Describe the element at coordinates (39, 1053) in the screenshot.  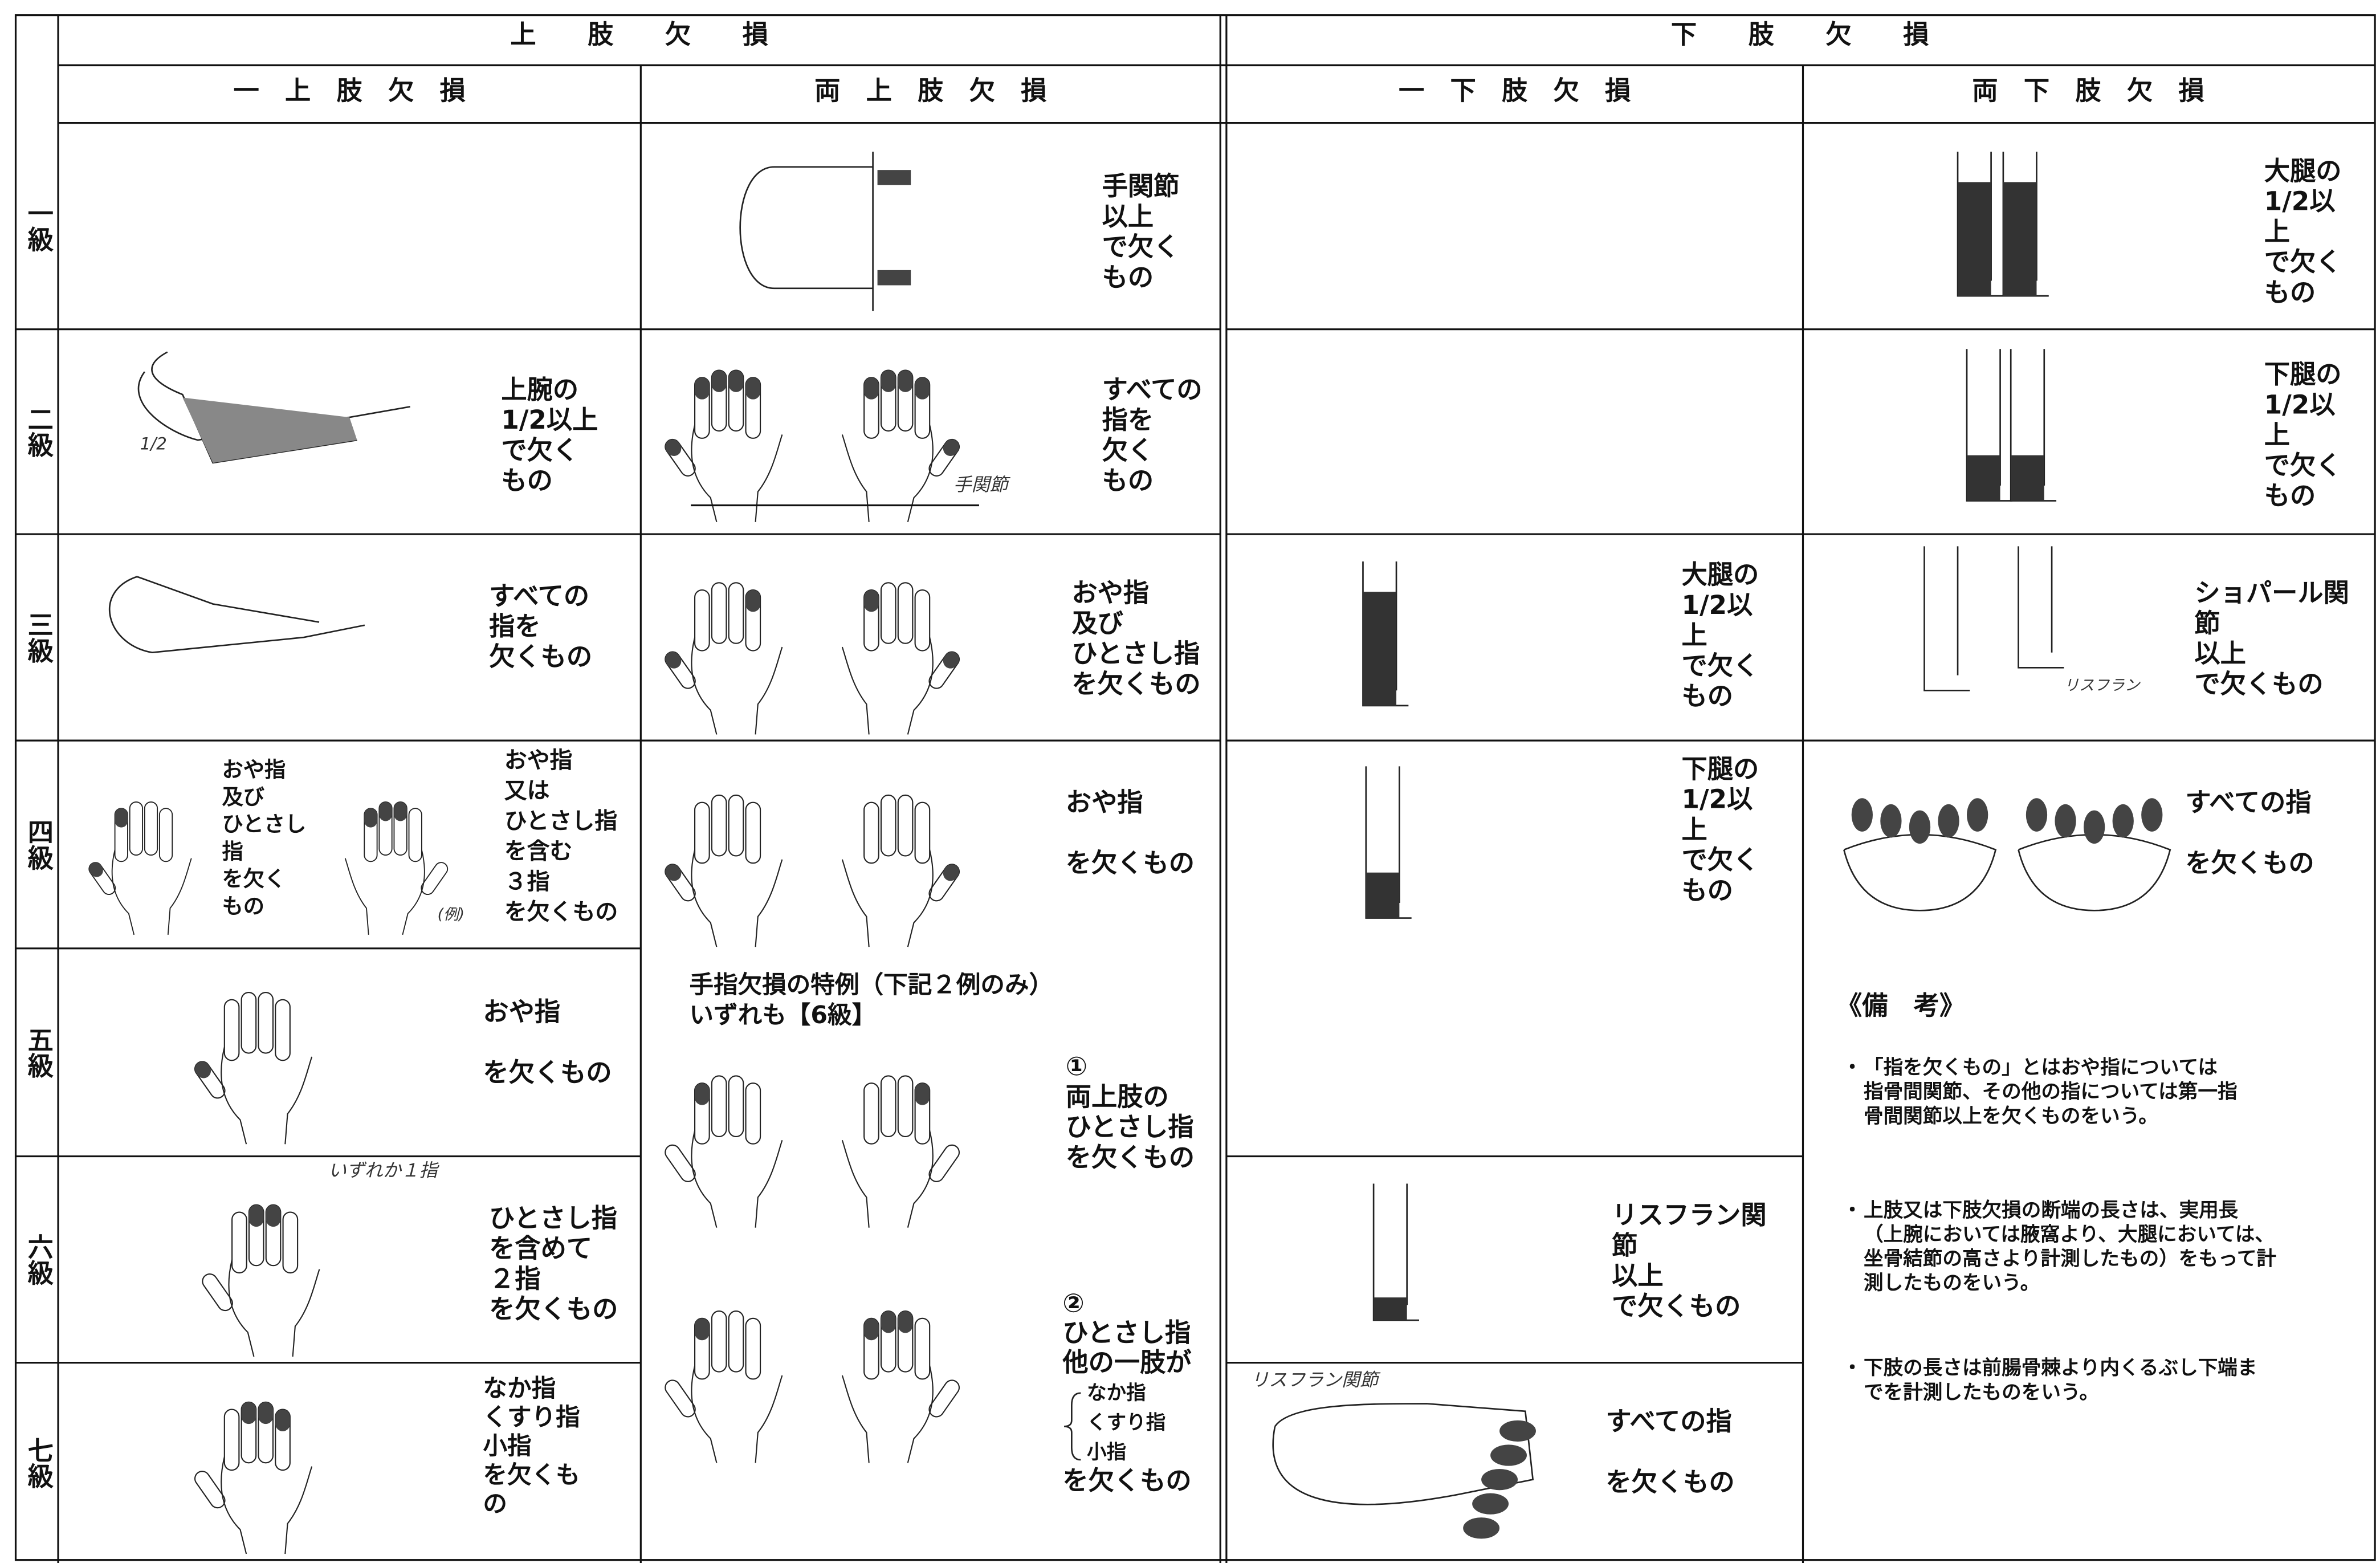
I see `grade-label: 五級` at that location.